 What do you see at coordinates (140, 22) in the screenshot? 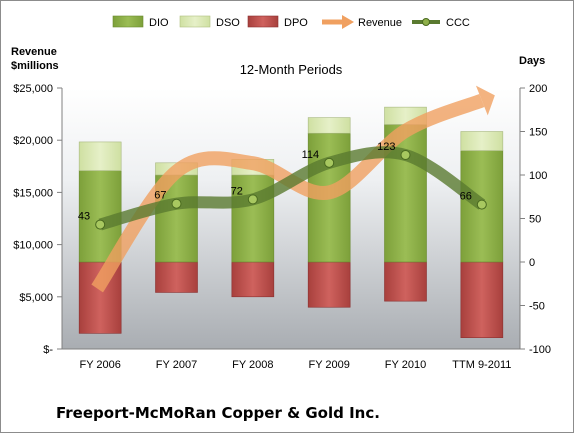
I see `legend-item-dio: DIO` at bounding box center [140, 22].